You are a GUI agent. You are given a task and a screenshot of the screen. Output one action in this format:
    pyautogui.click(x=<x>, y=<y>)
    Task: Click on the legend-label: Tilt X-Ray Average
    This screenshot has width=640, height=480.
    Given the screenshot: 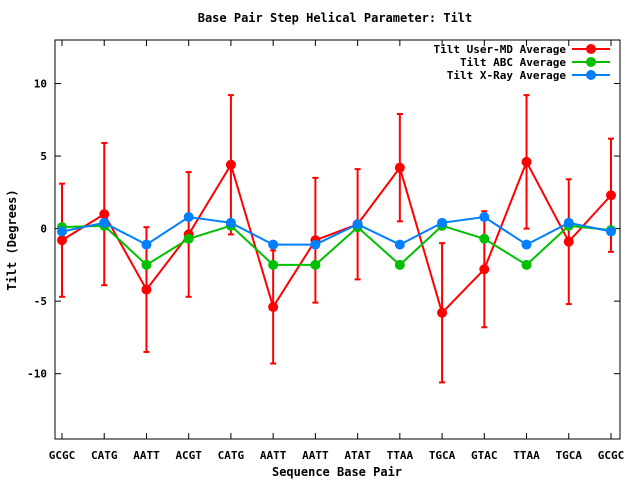 What is the action you would take?
    pyautogui.click(x=507, y=75)
    